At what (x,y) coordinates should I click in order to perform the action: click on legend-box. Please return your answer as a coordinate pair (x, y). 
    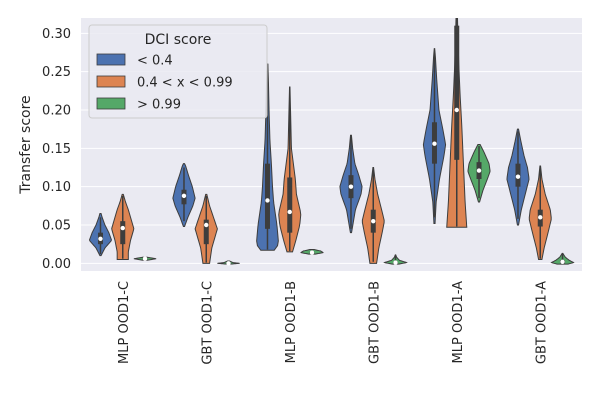
    Looking at the image, I should click on (178, 71).